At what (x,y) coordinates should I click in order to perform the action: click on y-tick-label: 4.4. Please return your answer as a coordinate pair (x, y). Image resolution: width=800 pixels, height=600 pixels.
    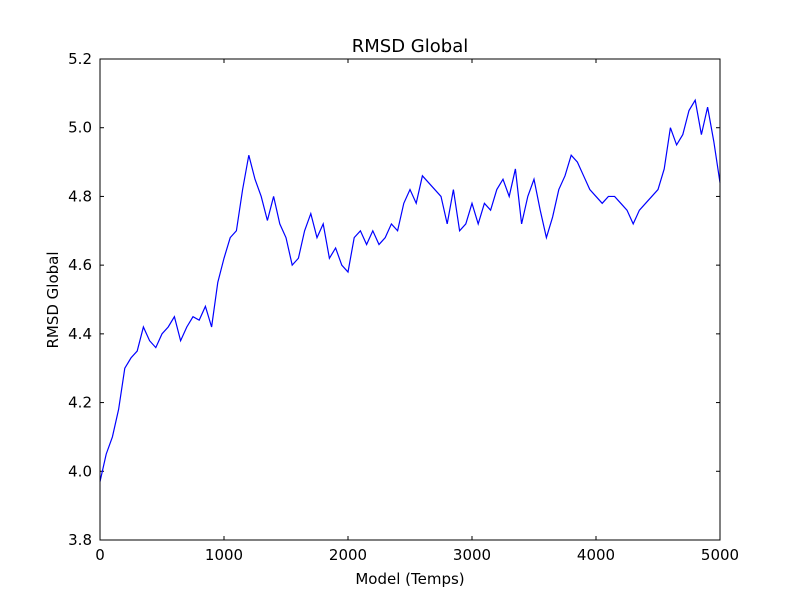
    Looking at the image, I should click on (80, 334).